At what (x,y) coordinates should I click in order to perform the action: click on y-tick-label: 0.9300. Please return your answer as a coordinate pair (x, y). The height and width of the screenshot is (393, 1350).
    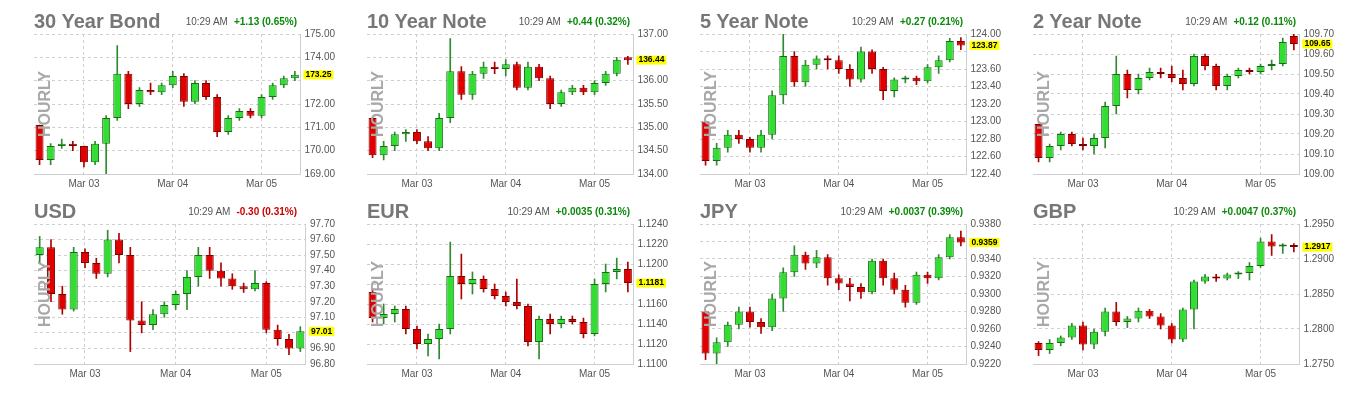
    Looking at the image, I should click on (986, 293).